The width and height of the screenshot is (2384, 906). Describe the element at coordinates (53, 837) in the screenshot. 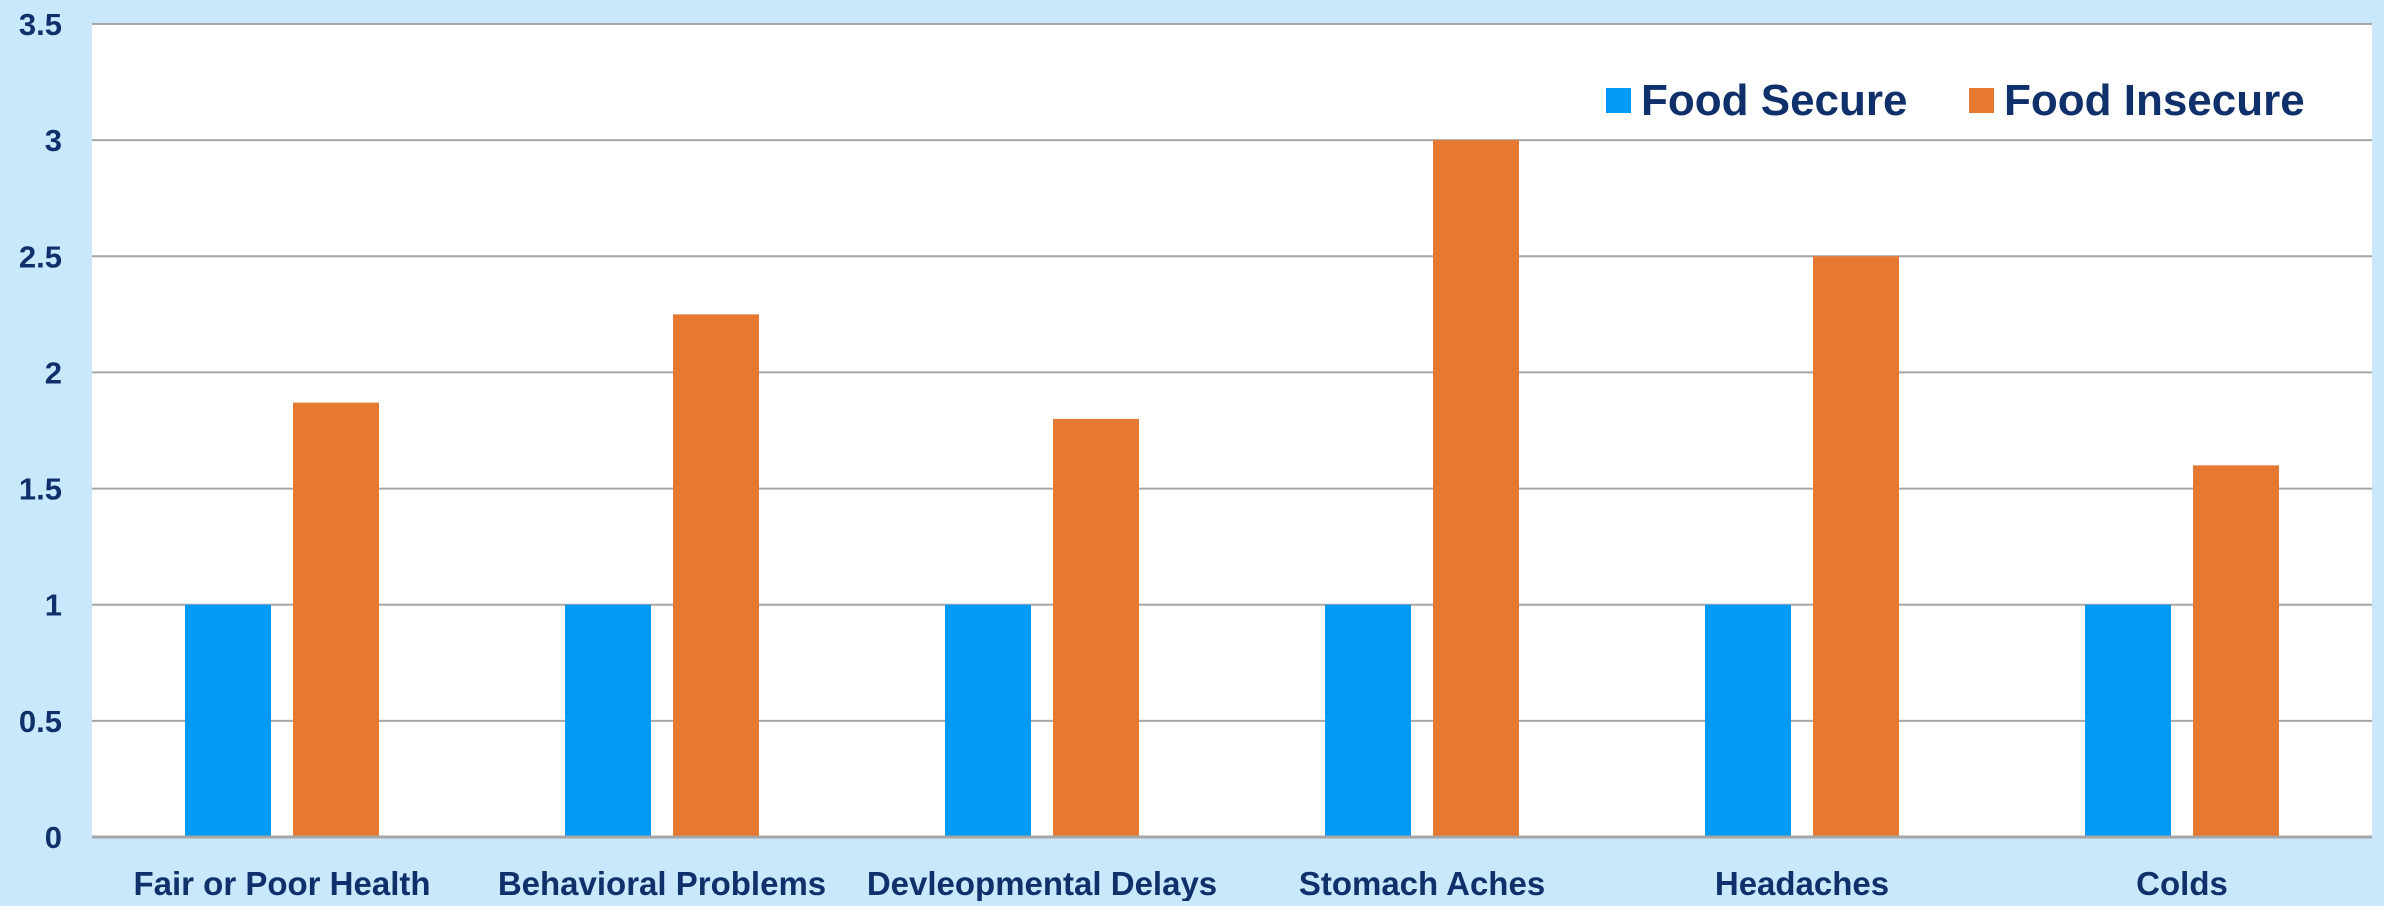

I see `y-tick-label: 0` at that location.